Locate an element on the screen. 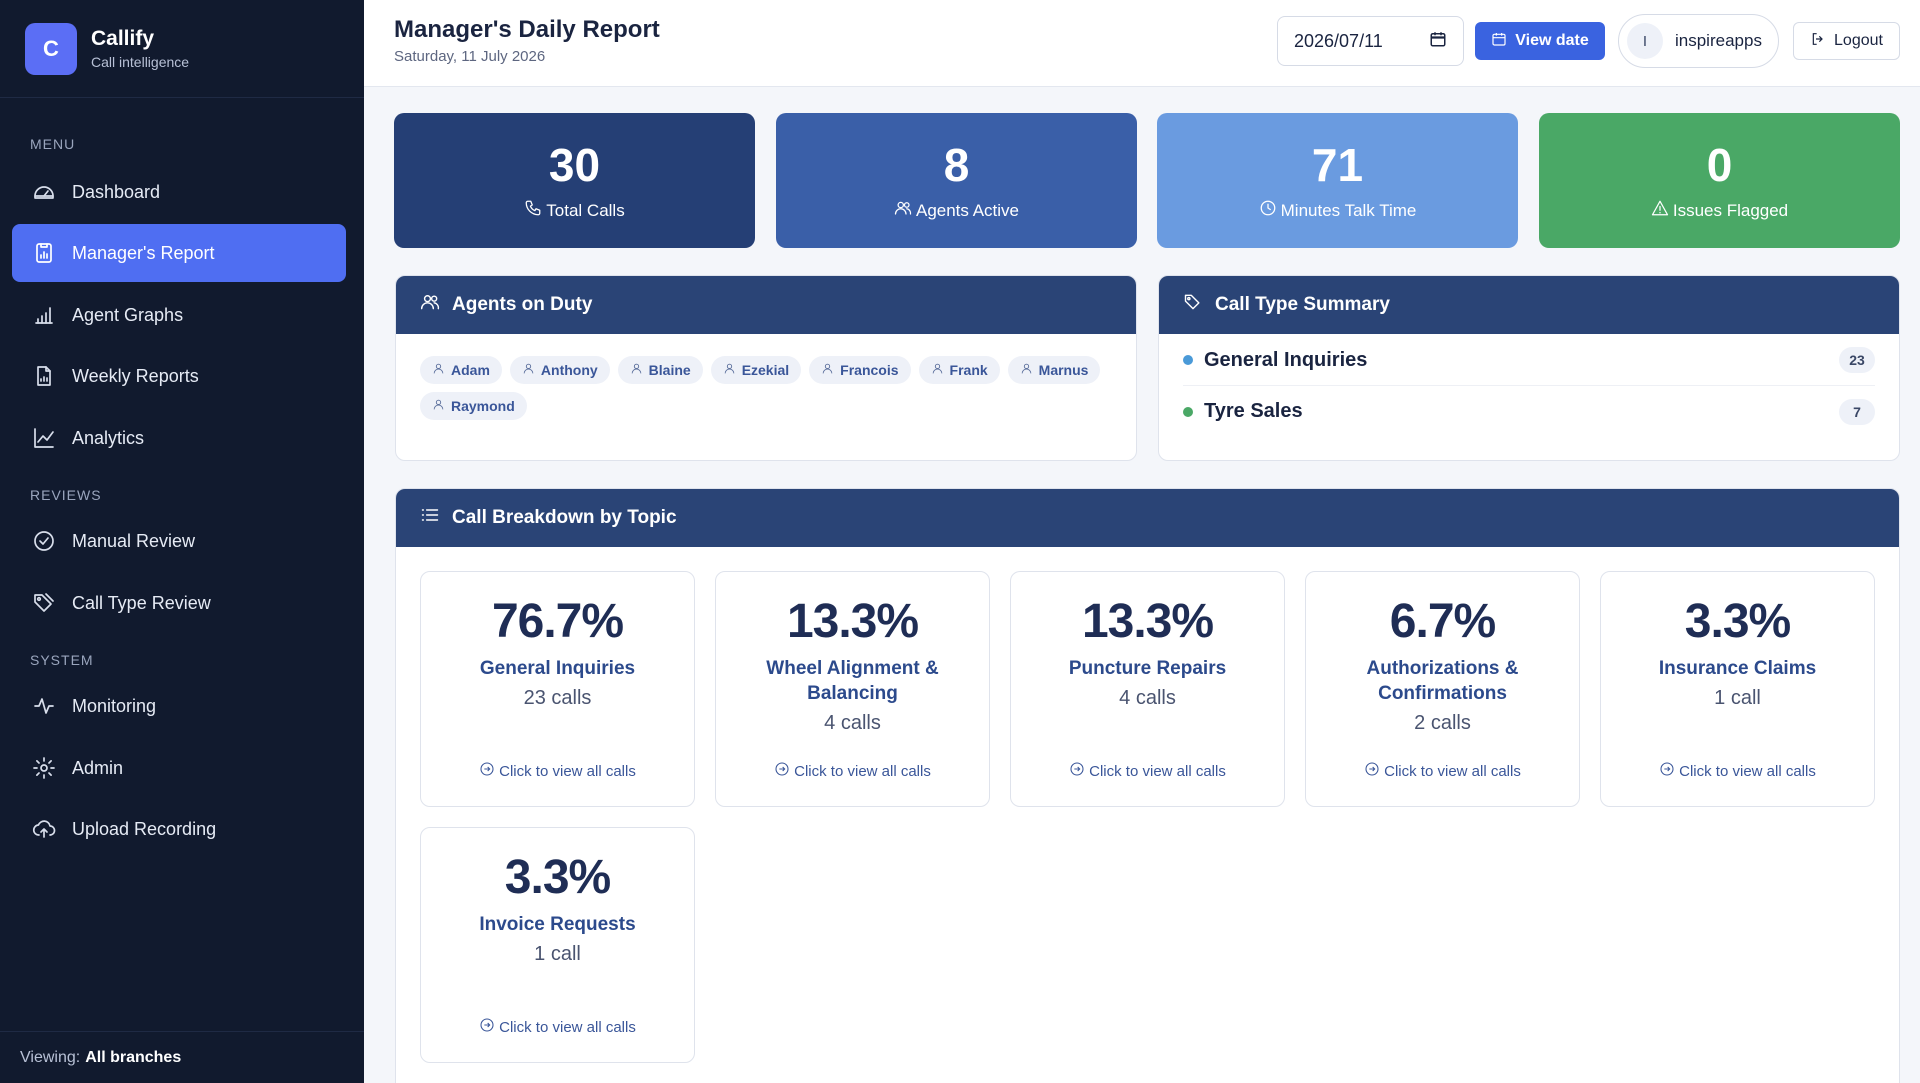  call-type-row: General Inquiries 23 is located at coordinates (1529, 360).